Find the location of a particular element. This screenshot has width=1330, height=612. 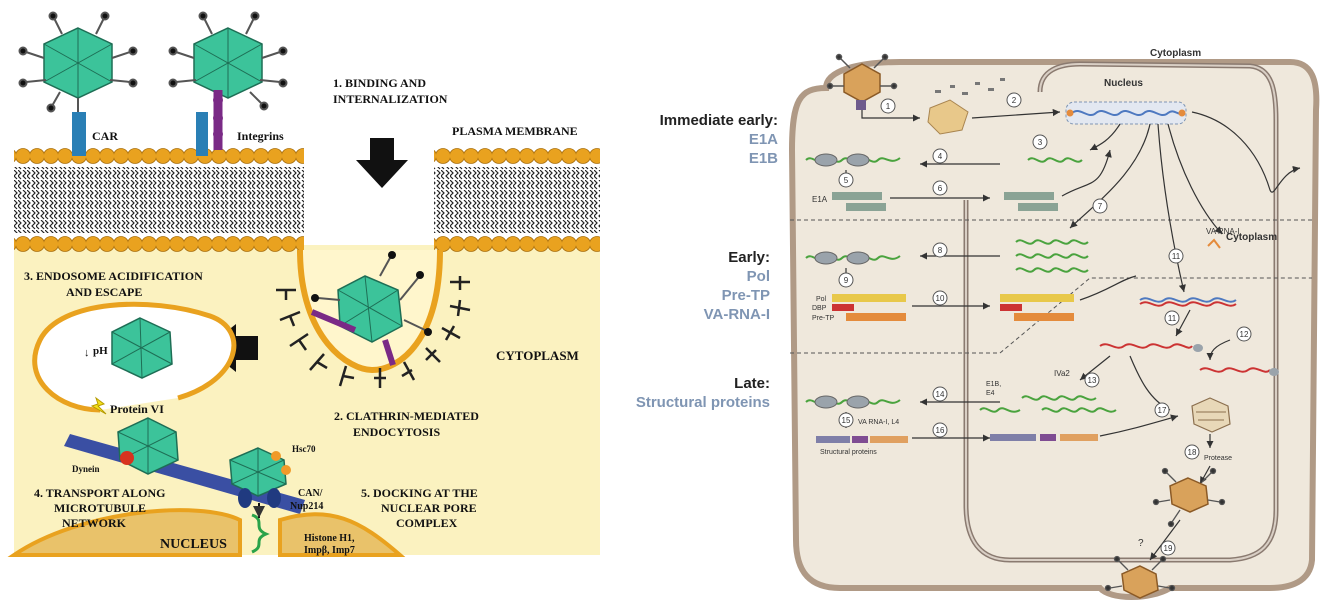

va-l4-label: VA RNA-I, L4 is located at coordinates (878, 422).